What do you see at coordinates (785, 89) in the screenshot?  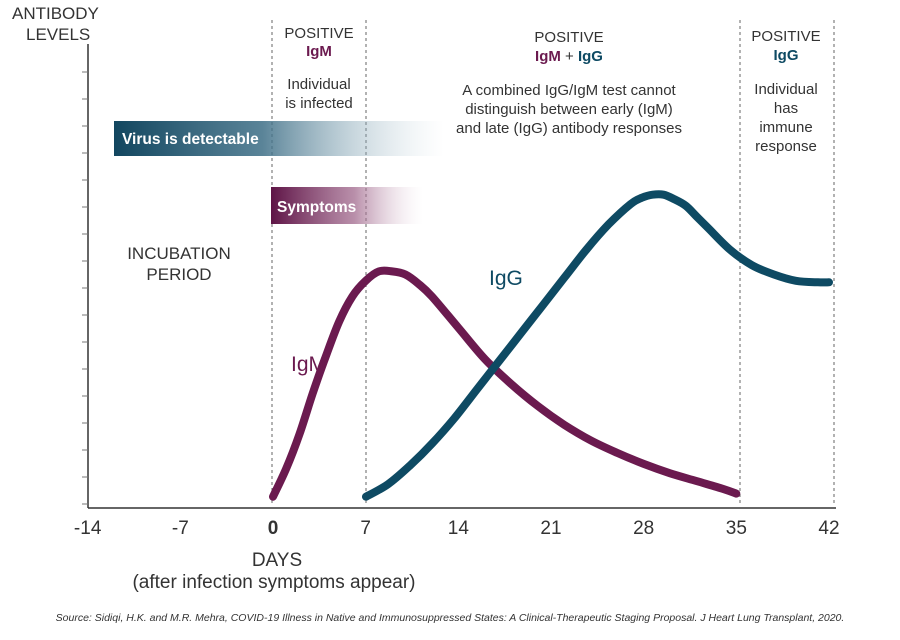 I see `phase3-note-line1: Individual` at bounding box center [785, 89].